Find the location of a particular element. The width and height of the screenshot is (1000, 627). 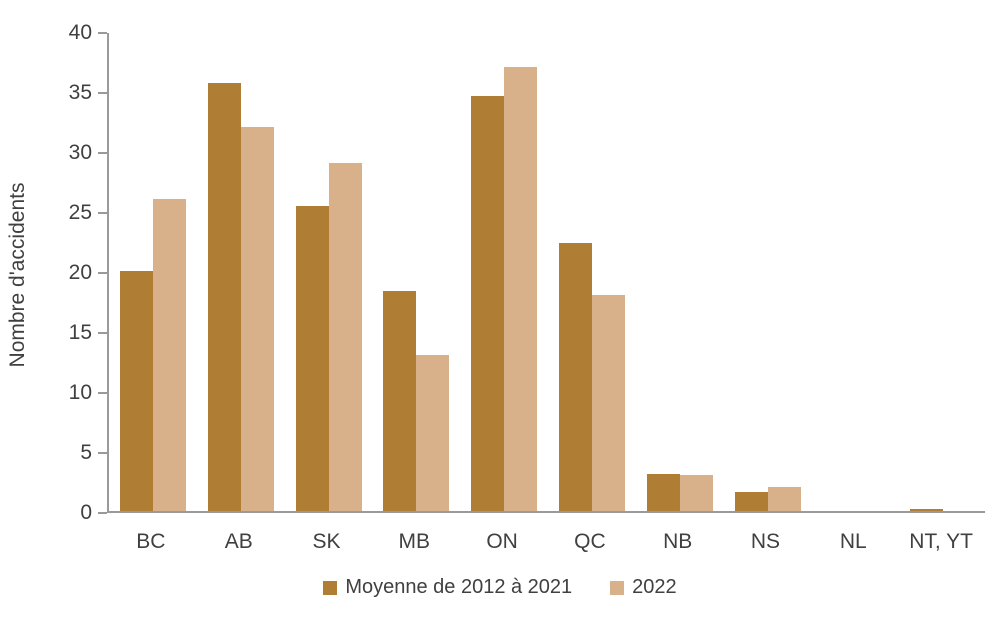

y-axis-title: Nombre d'accidents is located at coordinates (17, 275).